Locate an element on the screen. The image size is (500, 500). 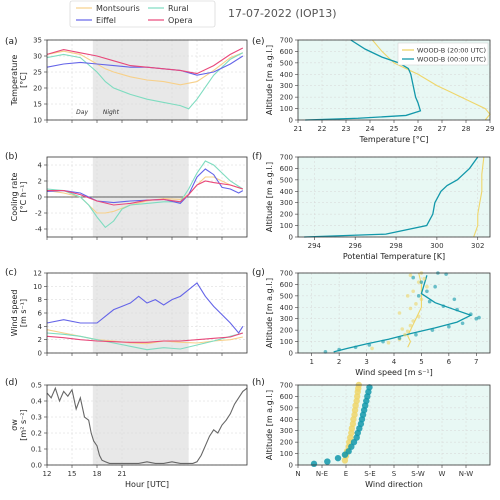
ytick-label-f: 300 is located at coordinates (286, 203).